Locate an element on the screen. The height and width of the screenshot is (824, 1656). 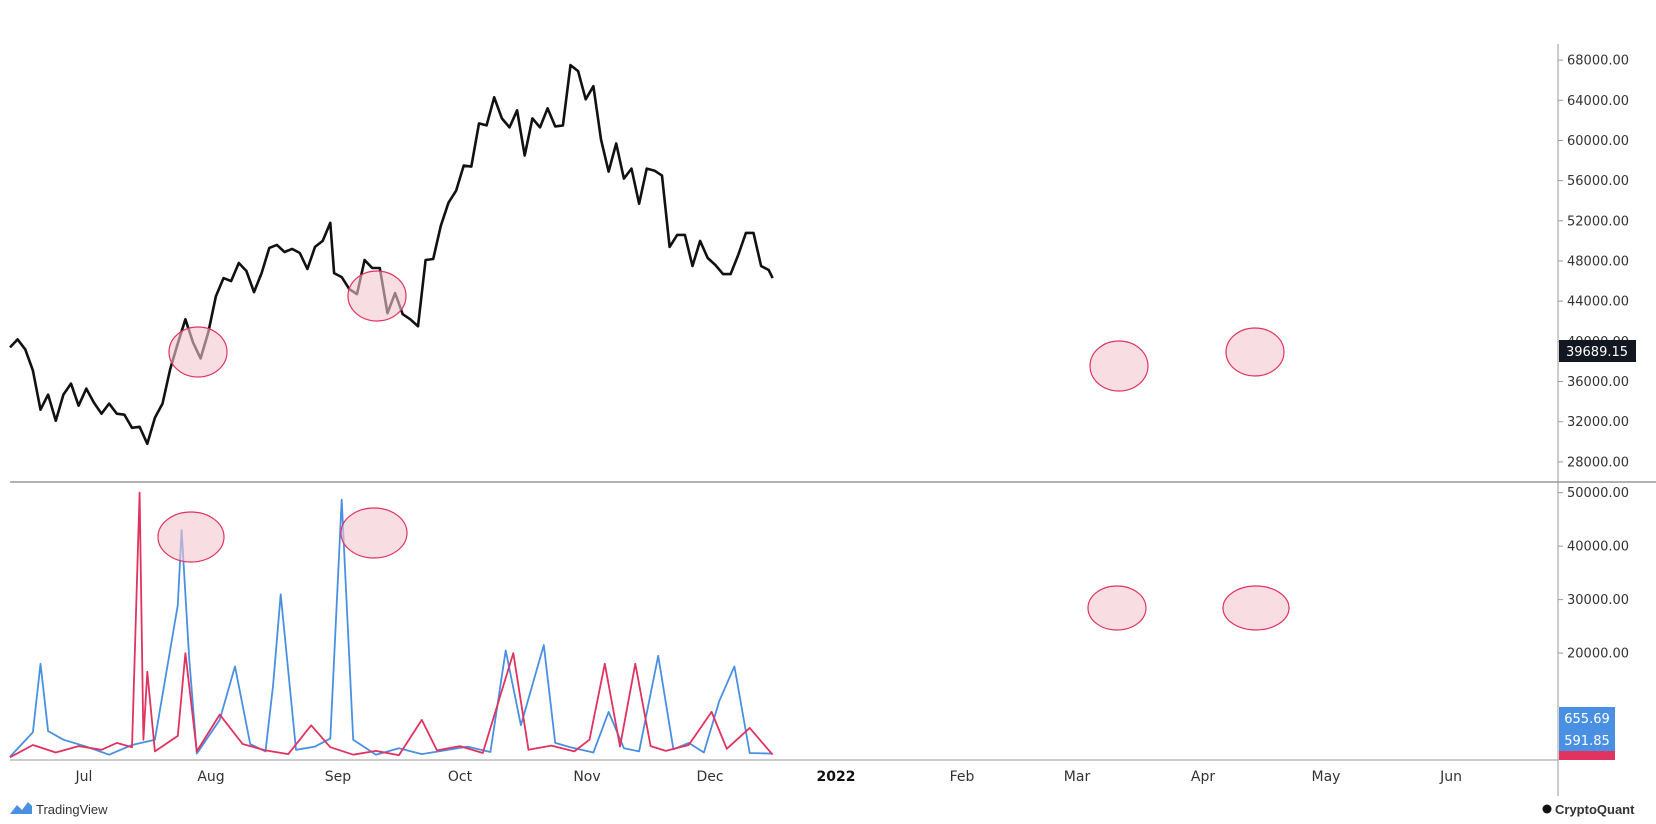
price-tick-label: 32000.00 is located at coordinates (1598, 422).